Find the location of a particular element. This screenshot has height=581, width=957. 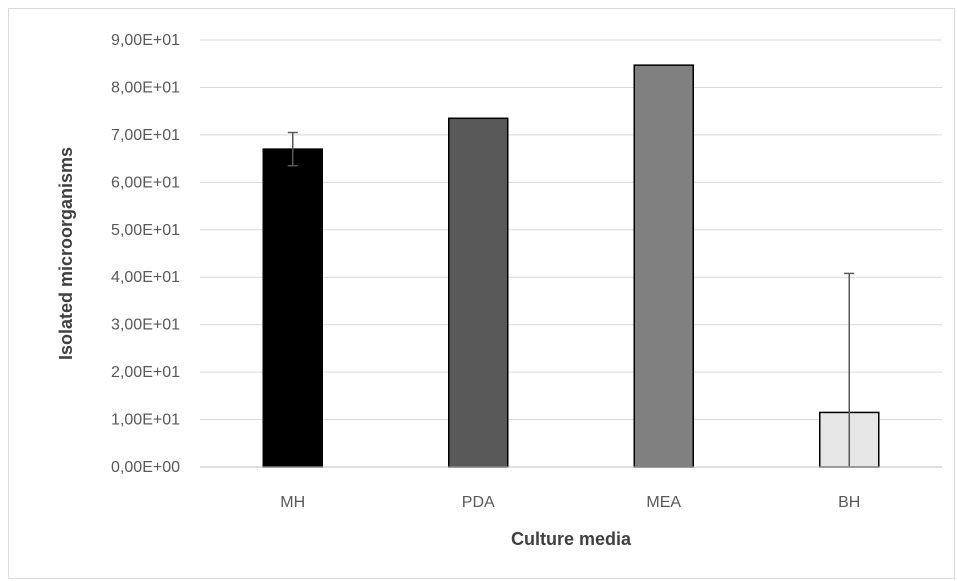

bar-mea is located at coordinates (663, 266).